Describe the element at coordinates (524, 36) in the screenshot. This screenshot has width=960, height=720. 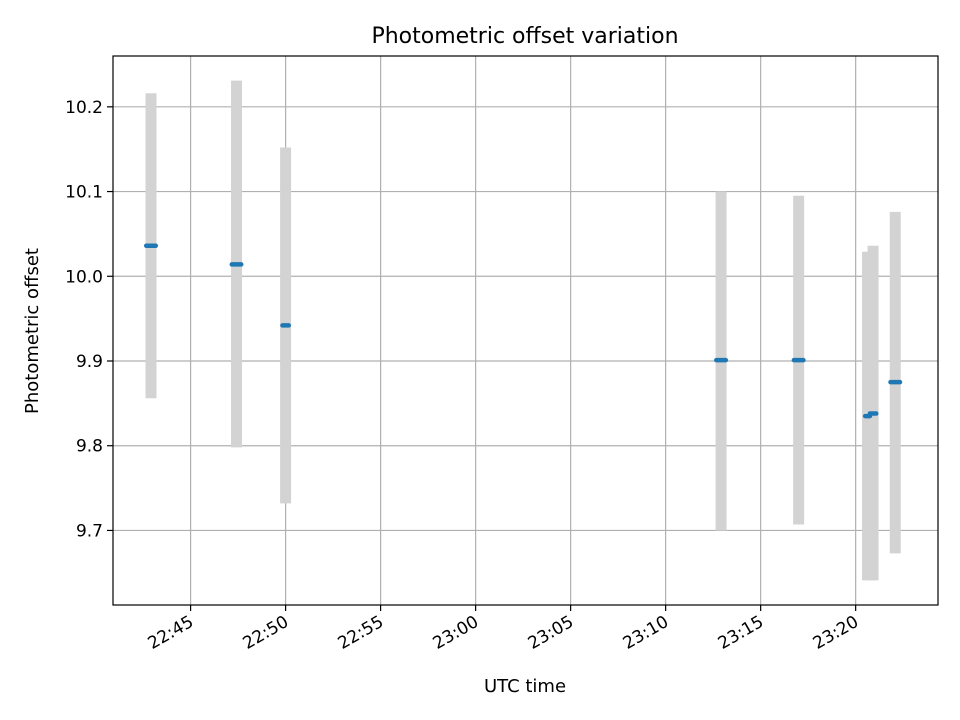
I see `chart-title: Photometric offset variation` at that location.